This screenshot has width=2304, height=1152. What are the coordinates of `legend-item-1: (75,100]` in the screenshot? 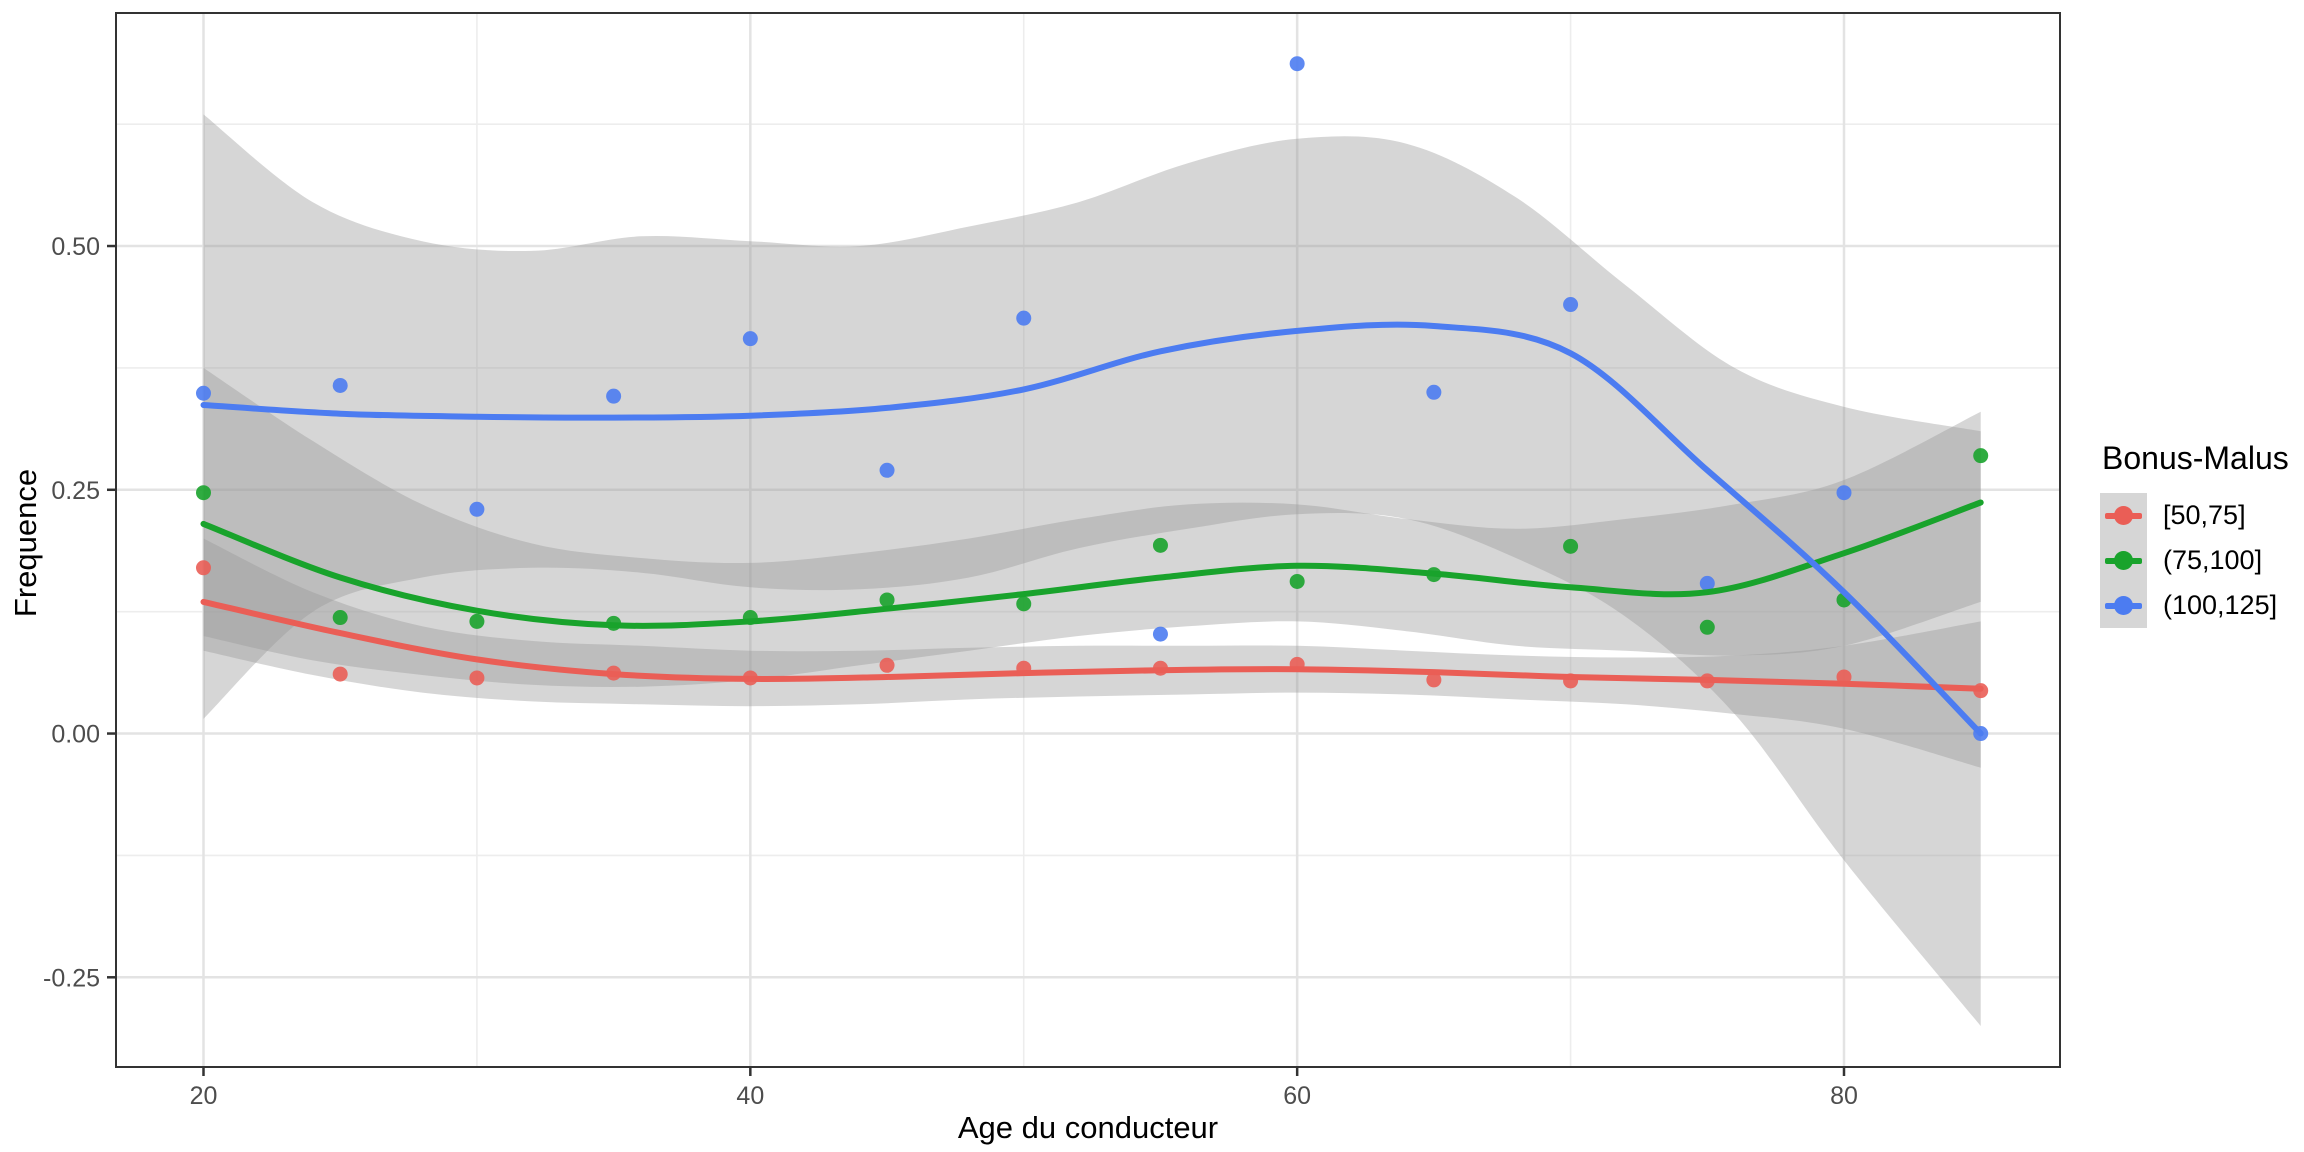 It's located at (2200, 560).